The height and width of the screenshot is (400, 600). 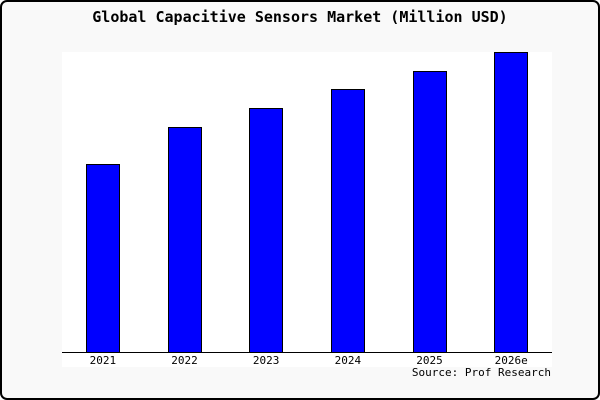 I want to click on x-tick-label-2025: 2025, so click(x=429, y=360).